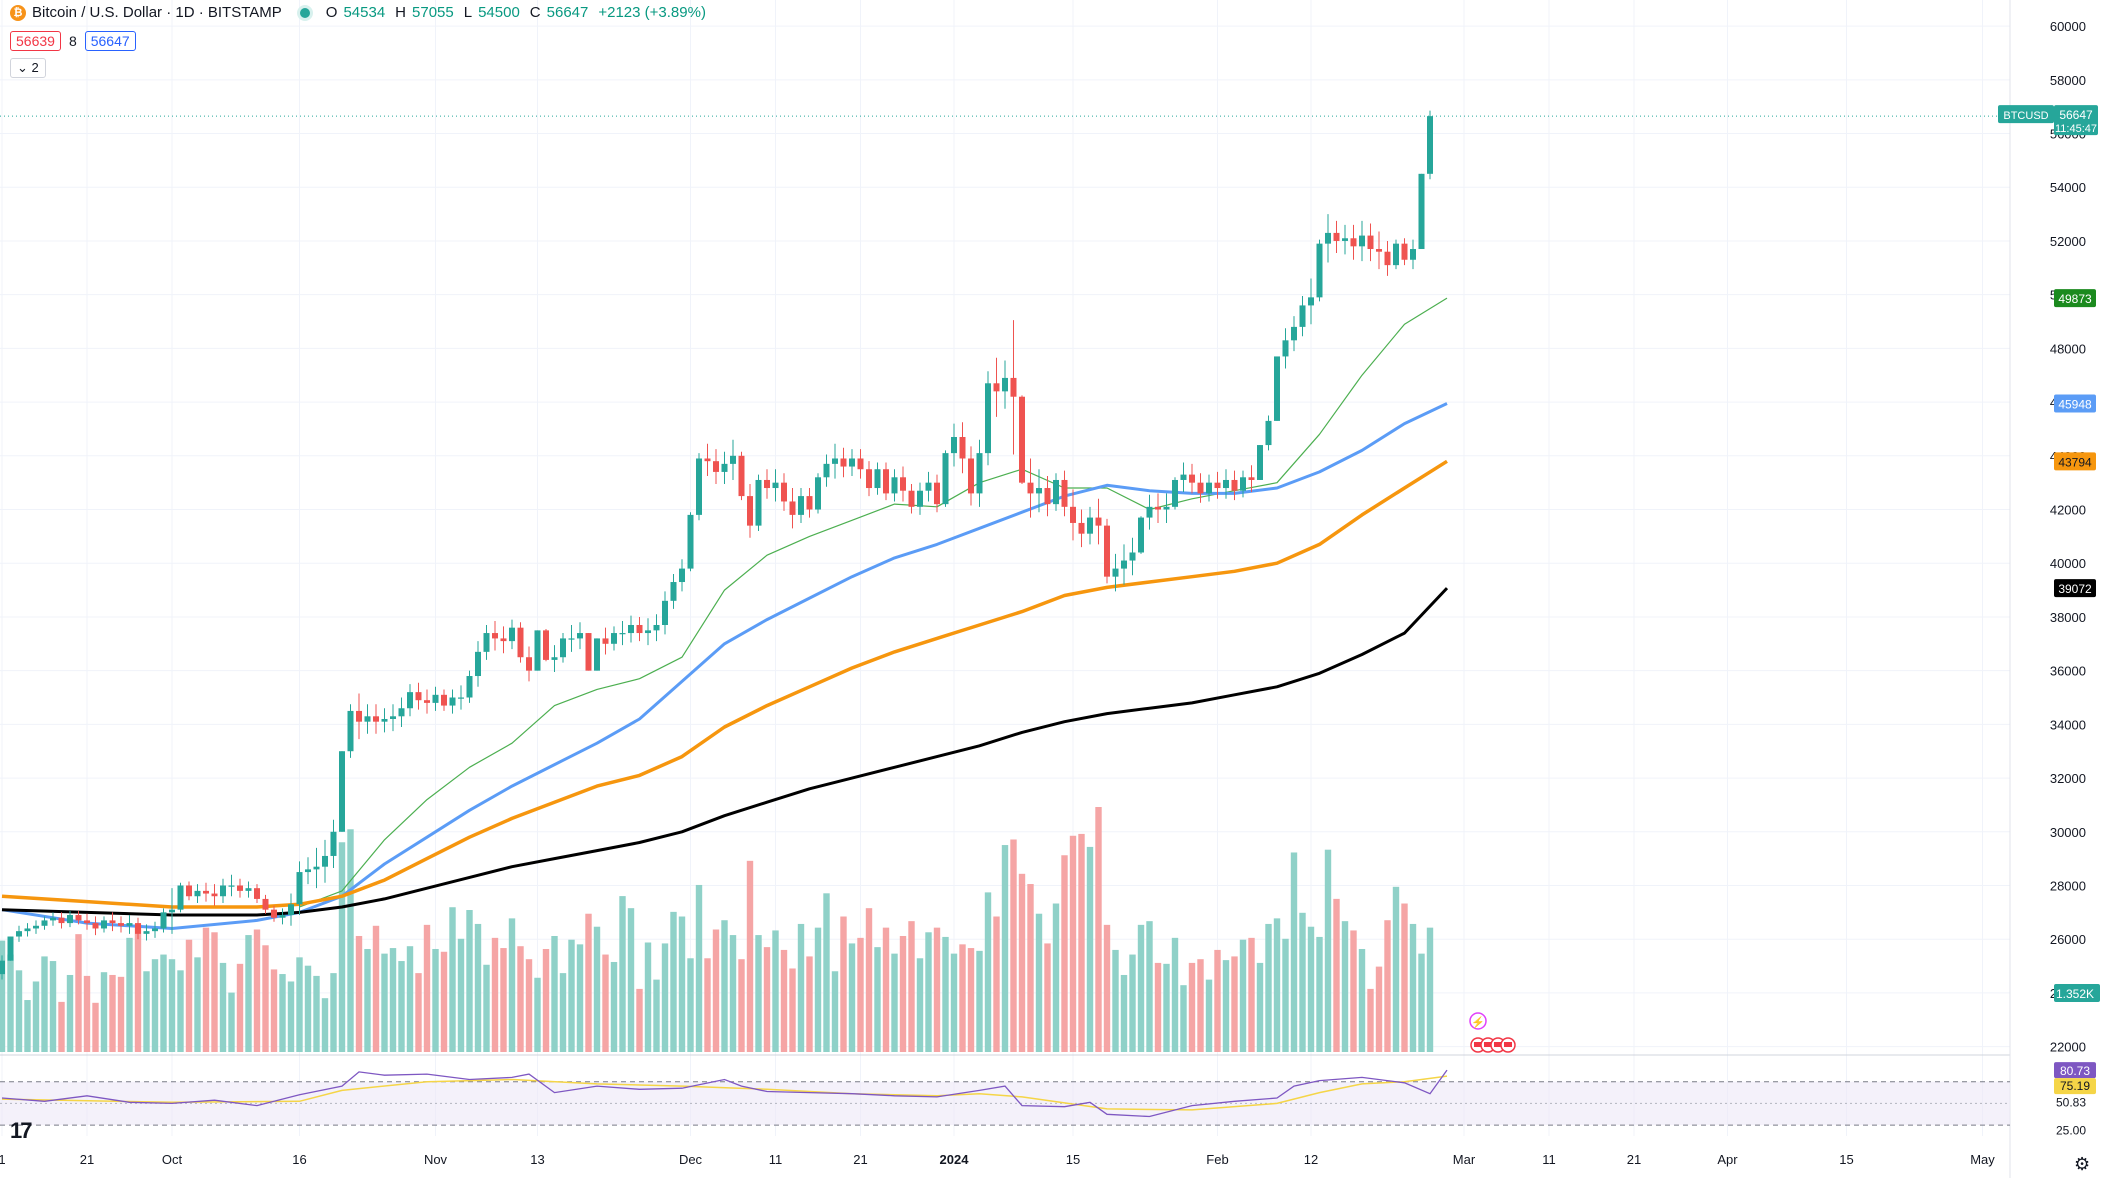 The height and width of the screenshot is (1178, 2116). I want to click on rsi-pane, so click(1005, 1097).